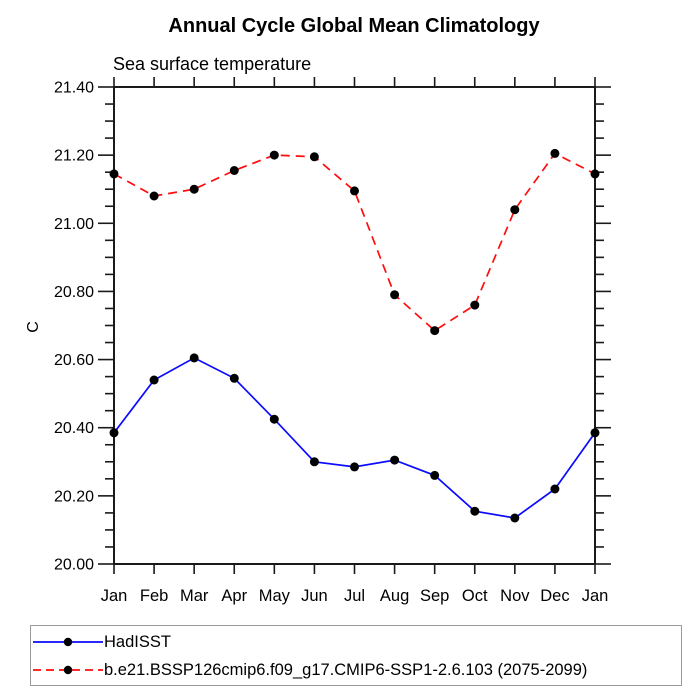 This screenshot has width=700, height=700. What do you see at coordinates (74, 292) in the screenshot?
I see `y-tick-label: 20.80` at bounding box center [74, 292].